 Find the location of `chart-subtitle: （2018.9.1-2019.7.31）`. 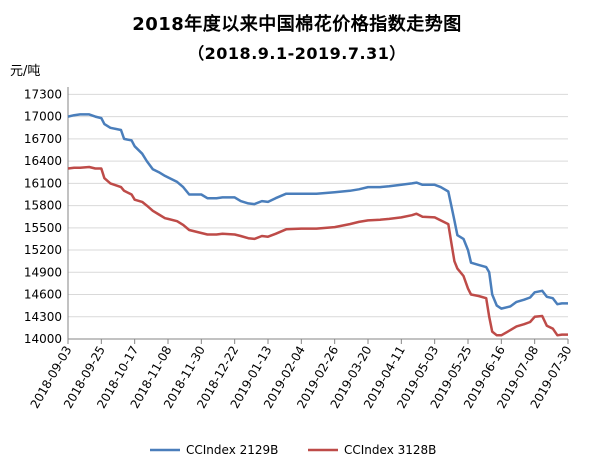

chart-subtitle: （2018.9.1-2019.7.31） is located at coordinates (297, 53).